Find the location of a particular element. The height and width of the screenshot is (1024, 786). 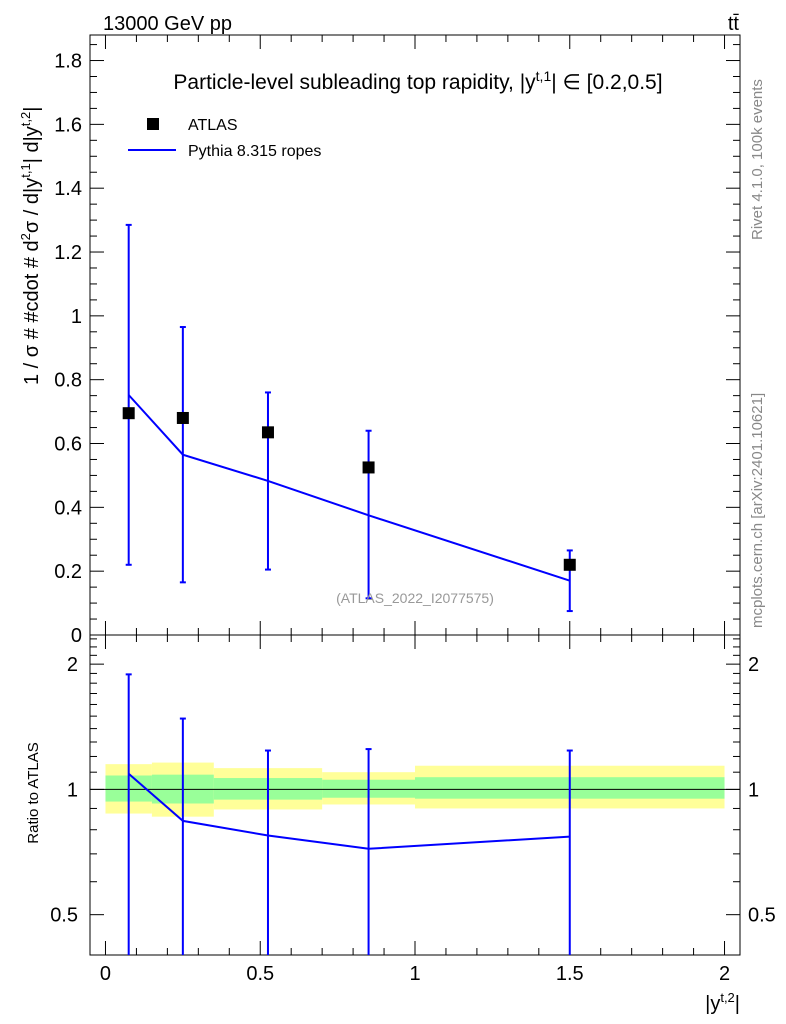

ratio-y-tick-label-right: 1 is located at coordinates (753, 790).